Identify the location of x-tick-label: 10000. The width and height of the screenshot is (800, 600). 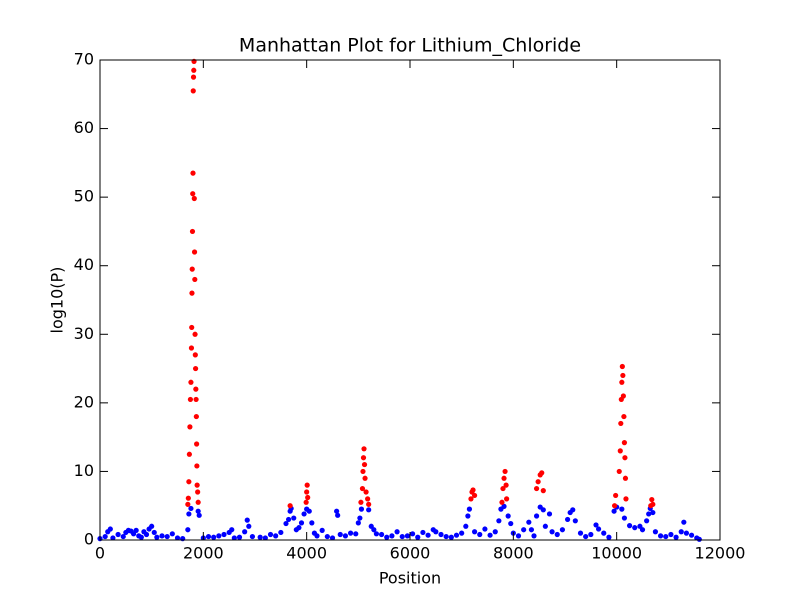
(616, 553).